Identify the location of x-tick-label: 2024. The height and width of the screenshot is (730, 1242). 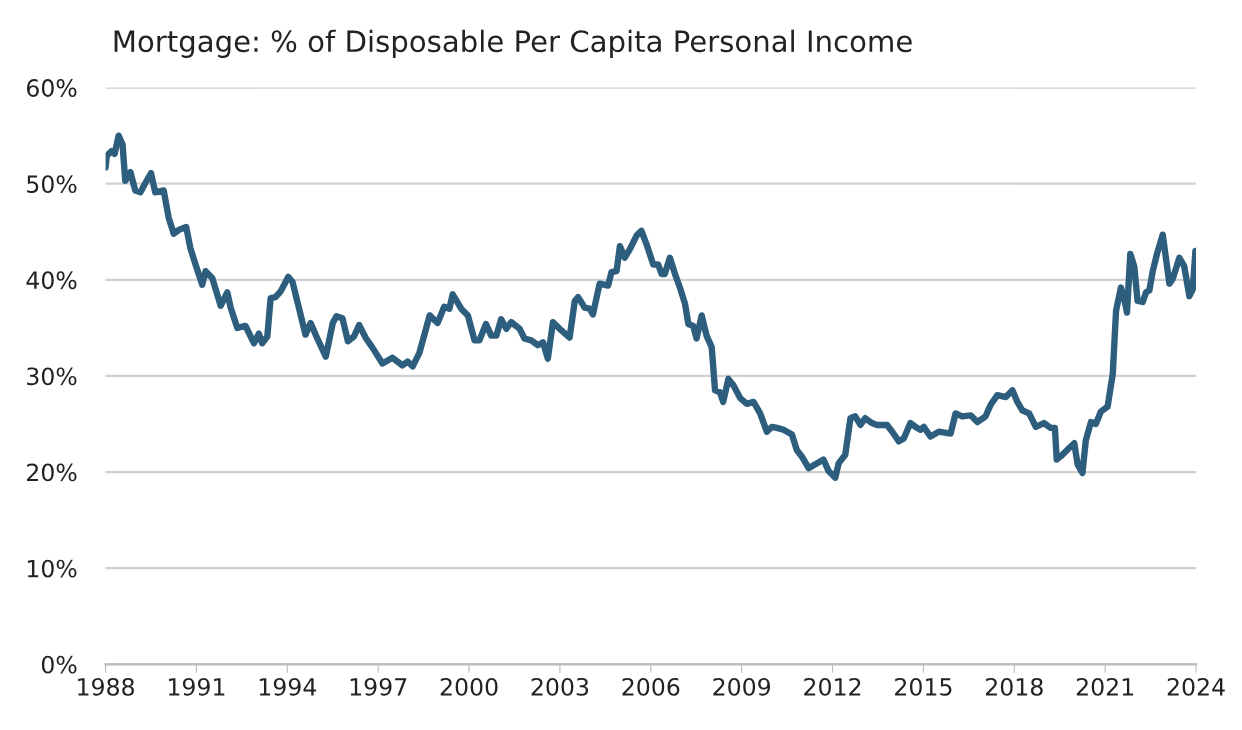
(1196, 686).